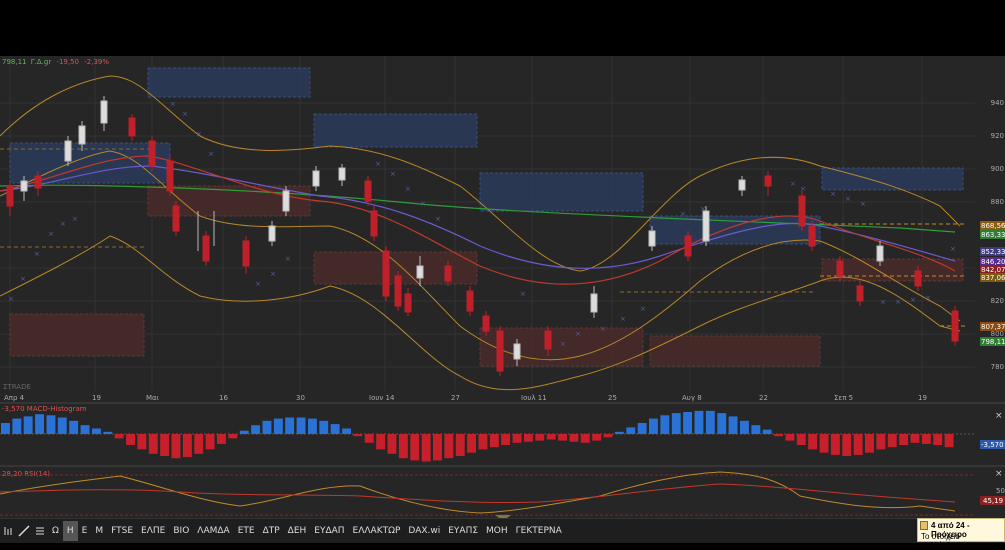 The height and width of the screenshot is (550, 1005). I want to click on tag-ma-red: 842,07, so click(992, 269).